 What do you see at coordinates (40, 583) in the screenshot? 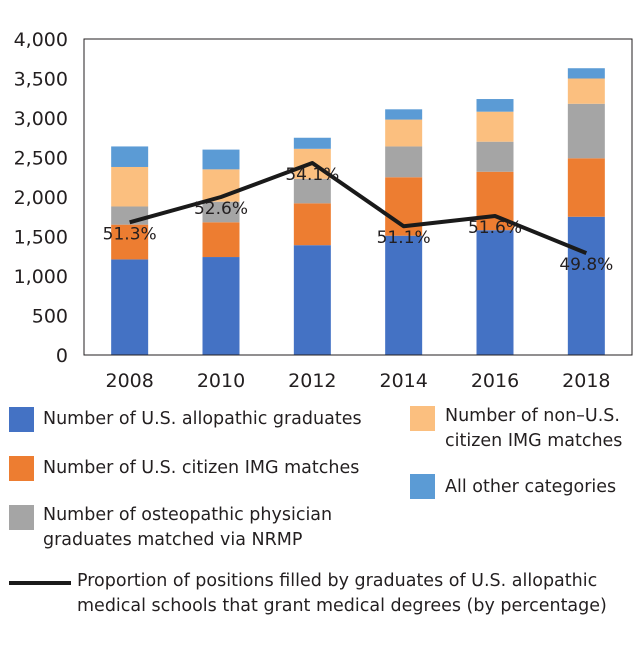
I see `legend-swatch-percentage-line` at bounding box center [40, 583].